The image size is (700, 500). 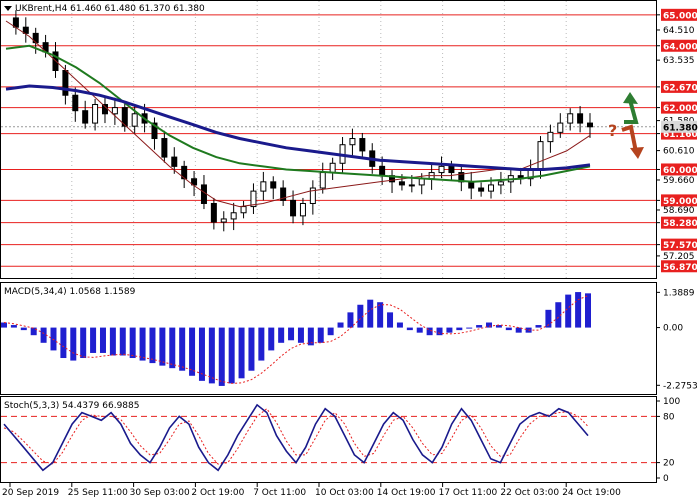 What do you see at coordinates (71, 406) in the screenshot?
I see `stoch-header: Stoch(5,3,3) 54.4379 66.9885` at bounding box center [71, 406].